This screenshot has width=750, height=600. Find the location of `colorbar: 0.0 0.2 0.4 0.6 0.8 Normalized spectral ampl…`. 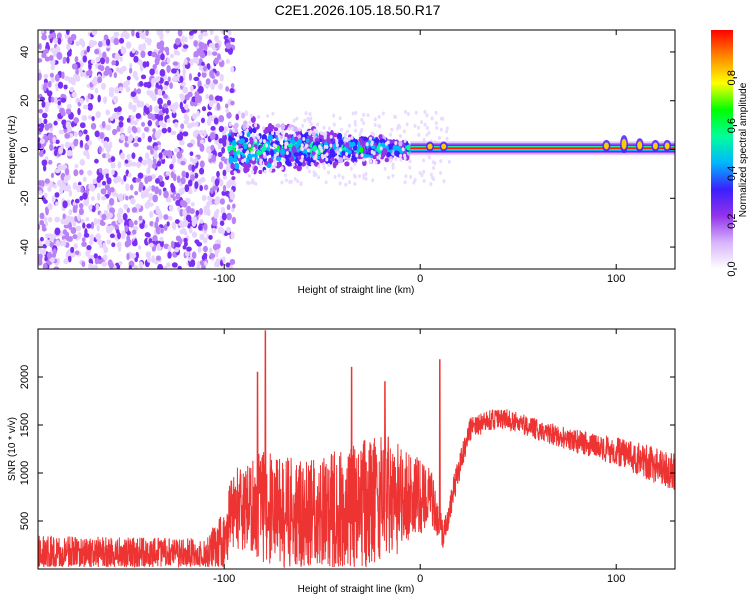

colorbar: 0.0 0.2 0.4 0.6 0.8 Normalized spectral ampl… is located at coordinates (730, 153).